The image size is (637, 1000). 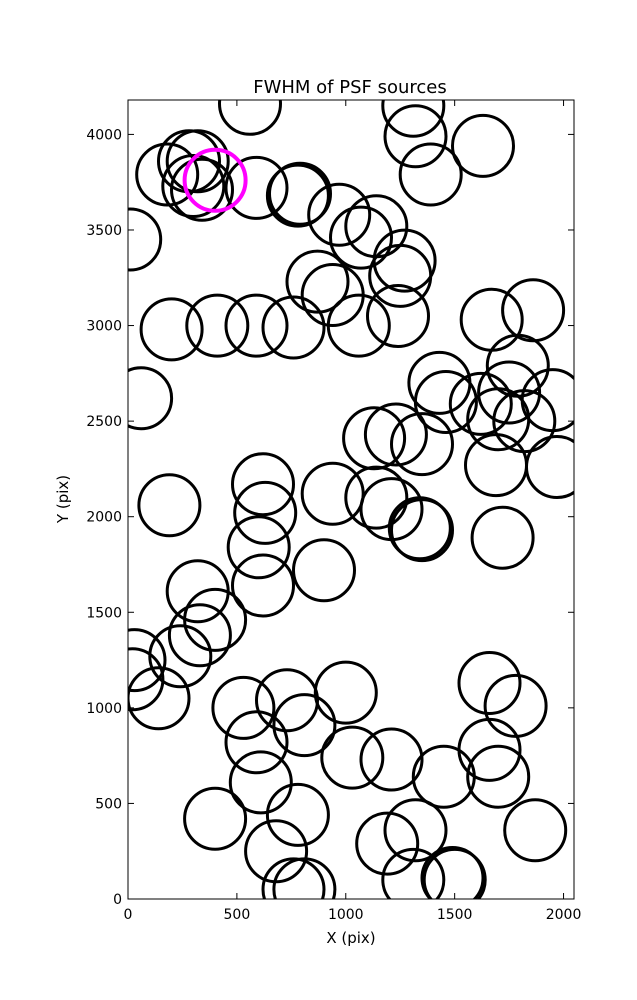 I want to click on x-tick-label: 2000, so click(x=564, y=915).